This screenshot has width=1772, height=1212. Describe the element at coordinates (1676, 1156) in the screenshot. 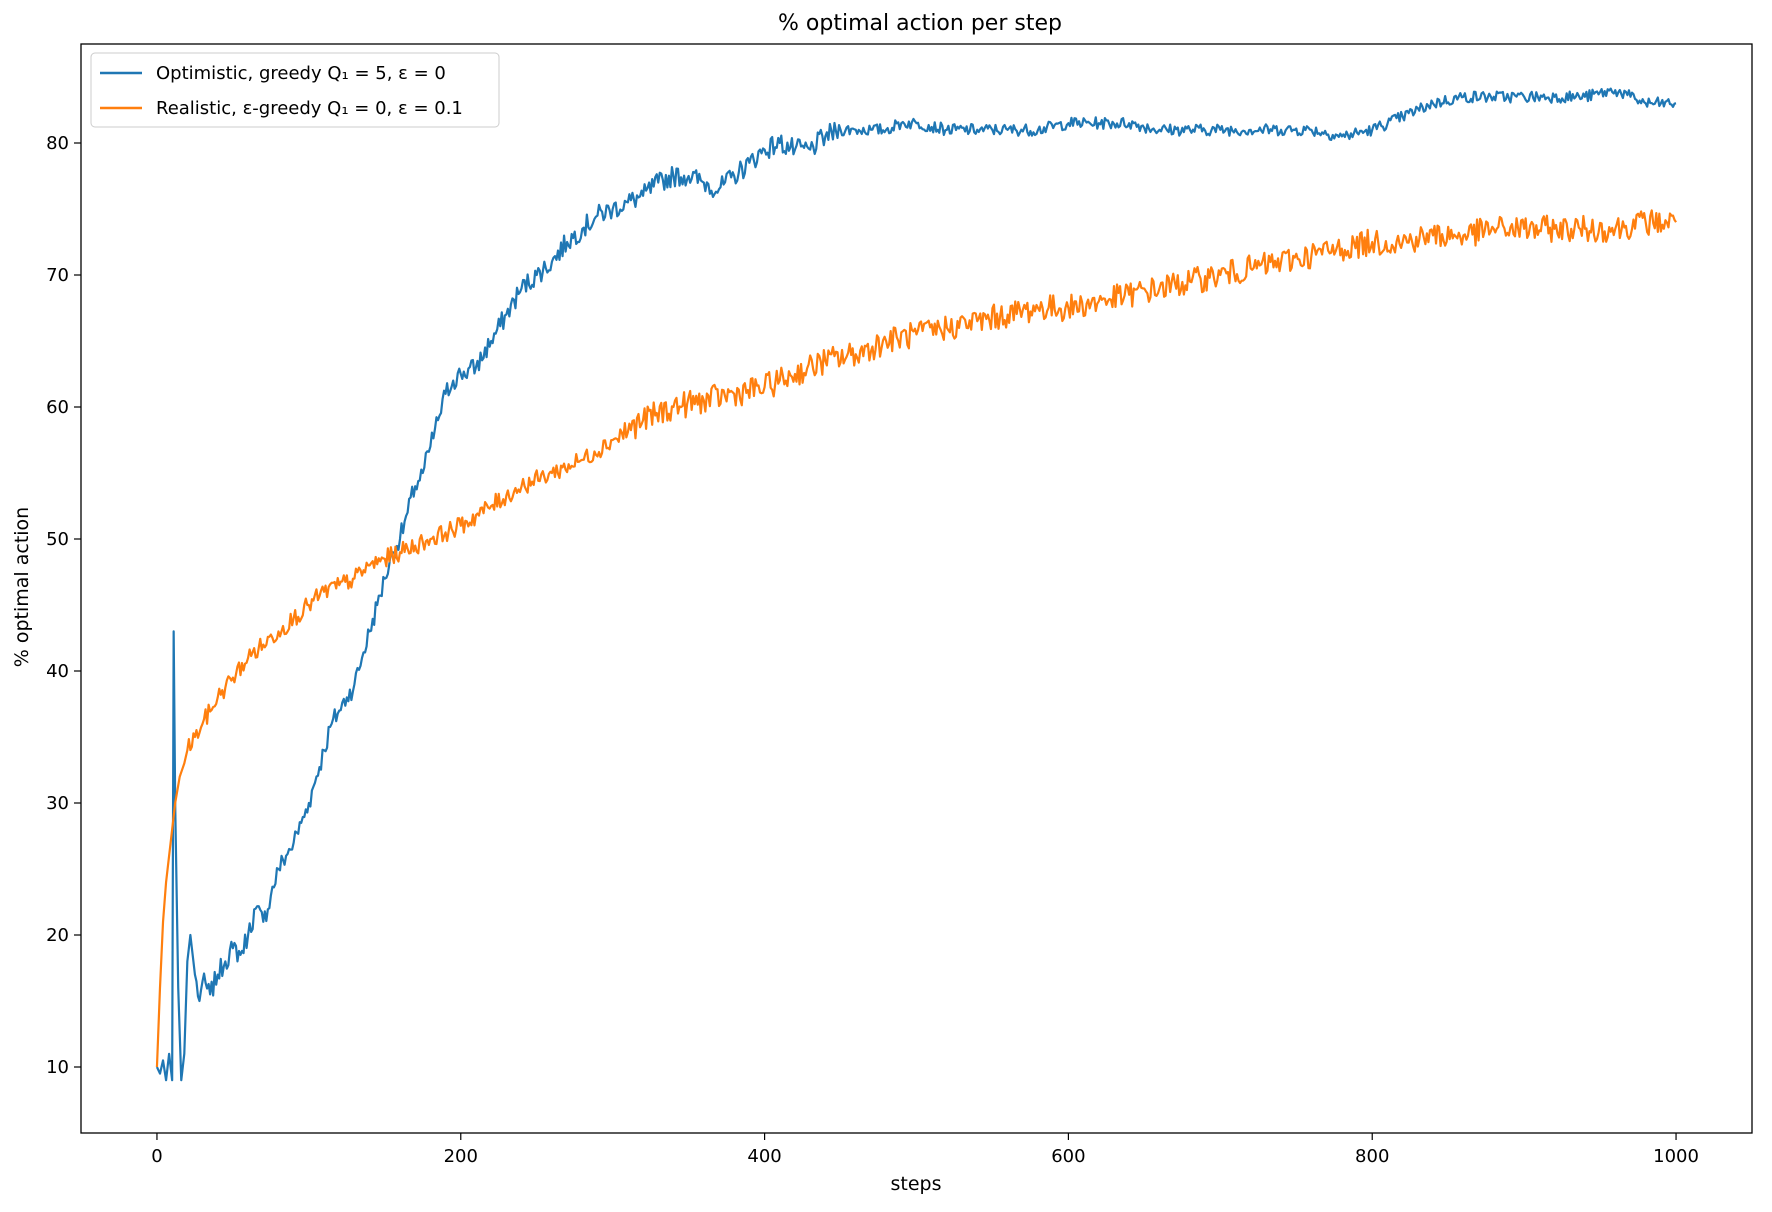

I see `x-tick-label: 1000` at that location.